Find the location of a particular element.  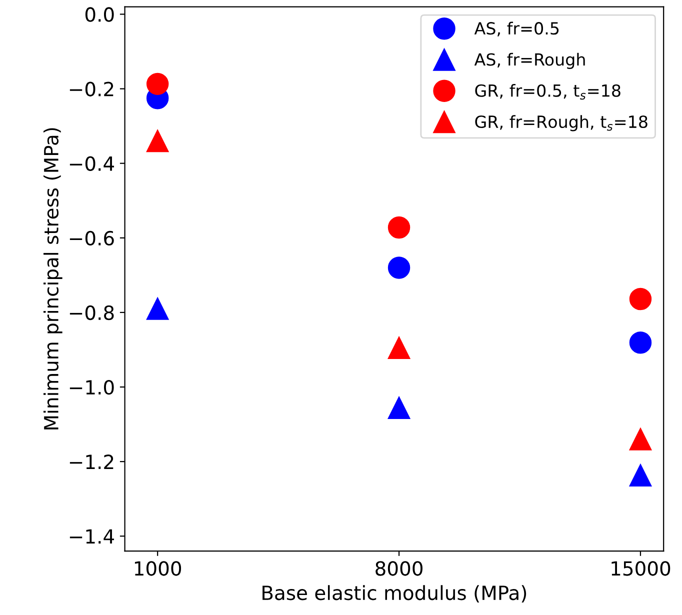

y-tick-label: −1.0 is located at coordinates (92, 387).